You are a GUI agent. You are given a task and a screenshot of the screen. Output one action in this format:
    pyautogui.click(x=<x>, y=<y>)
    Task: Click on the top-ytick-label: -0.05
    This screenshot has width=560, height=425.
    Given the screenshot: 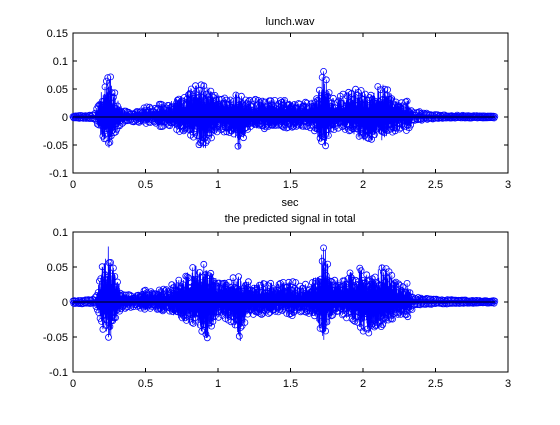 What is the action you would take?
    pyautogui.click(x=55, y=146)
    